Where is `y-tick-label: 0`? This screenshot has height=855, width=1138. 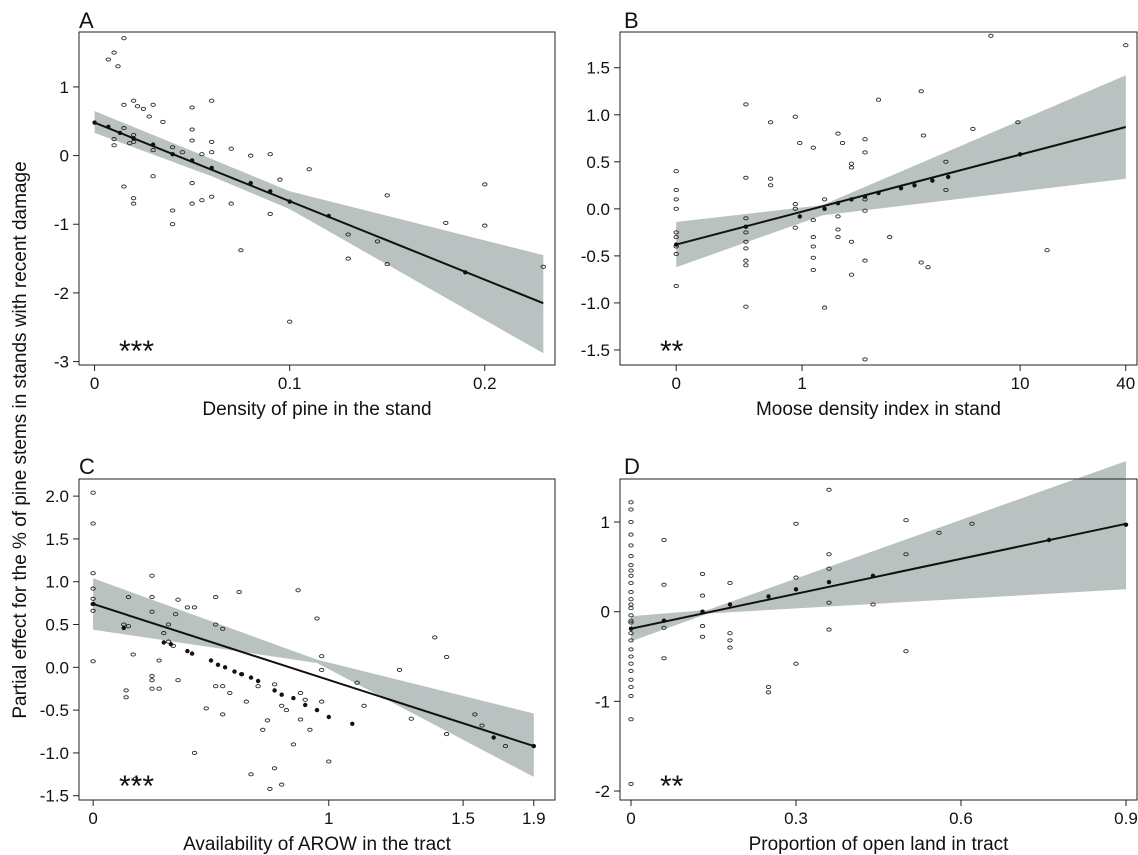
y-tick-label: 0 is located at coordinates (605, 612).